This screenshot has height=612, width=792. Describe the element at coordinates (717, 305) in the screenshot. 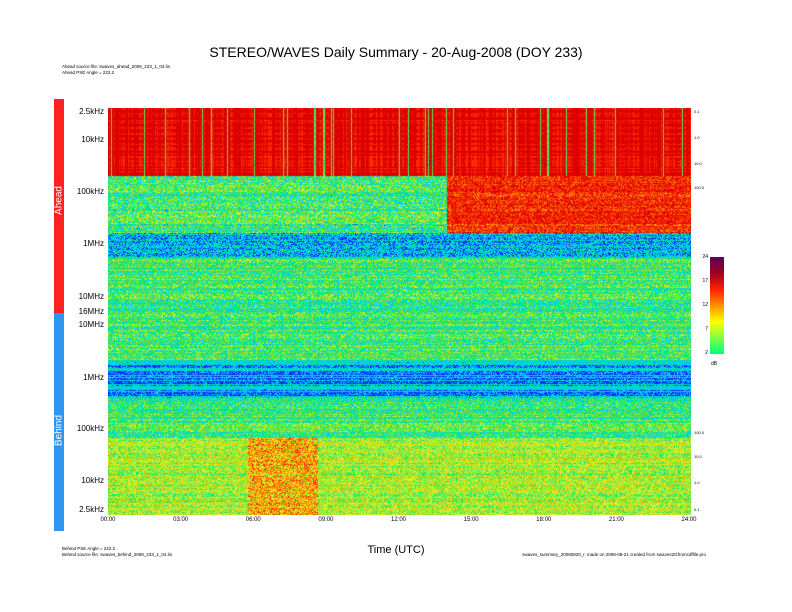

I see `colorbar` at that location.